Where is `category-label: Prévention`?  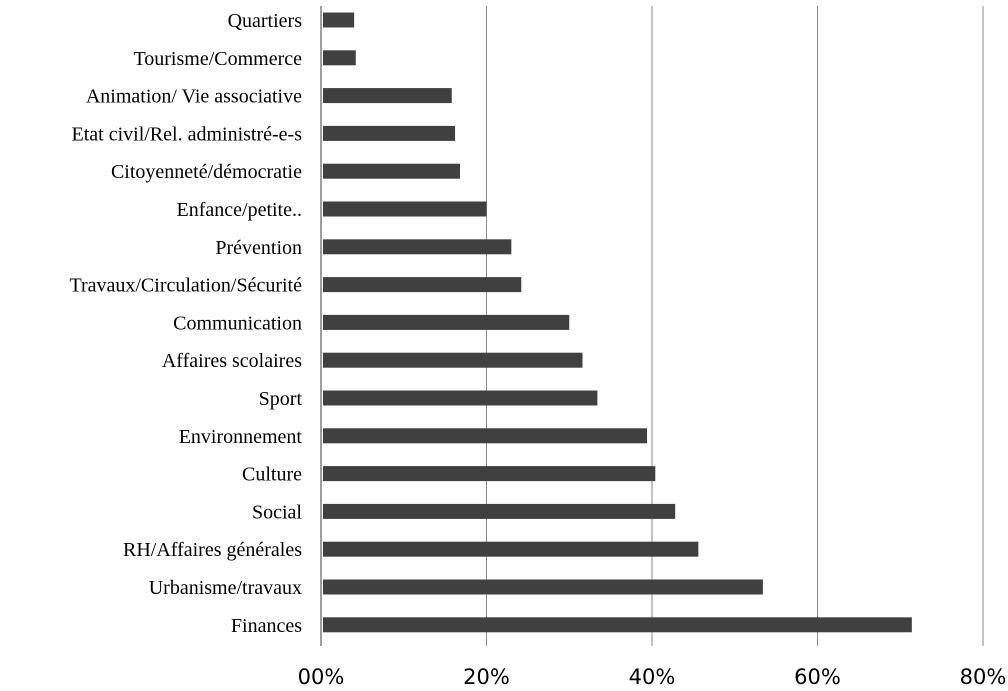 category-label: Prévention is located at coordinates (258, 248).